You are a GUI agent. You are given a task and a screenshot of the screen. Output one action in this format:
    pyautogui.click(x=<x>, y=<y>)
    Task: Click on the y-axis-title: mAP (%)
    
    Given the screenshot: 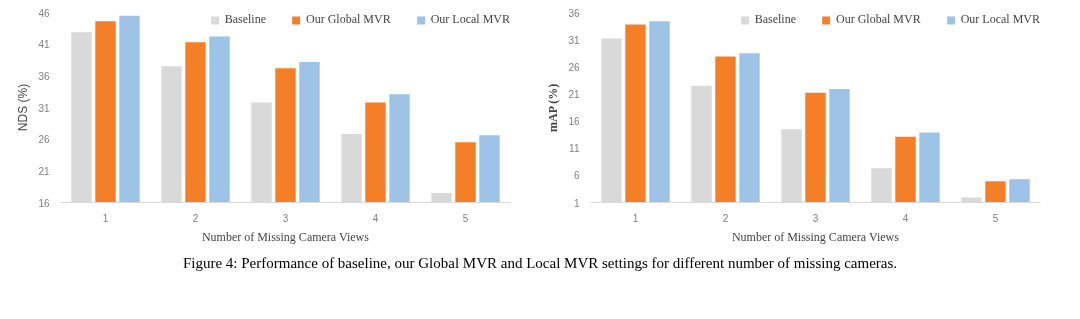 What is the action you would take?
    pyautogui.click(x=553, y=107)
    